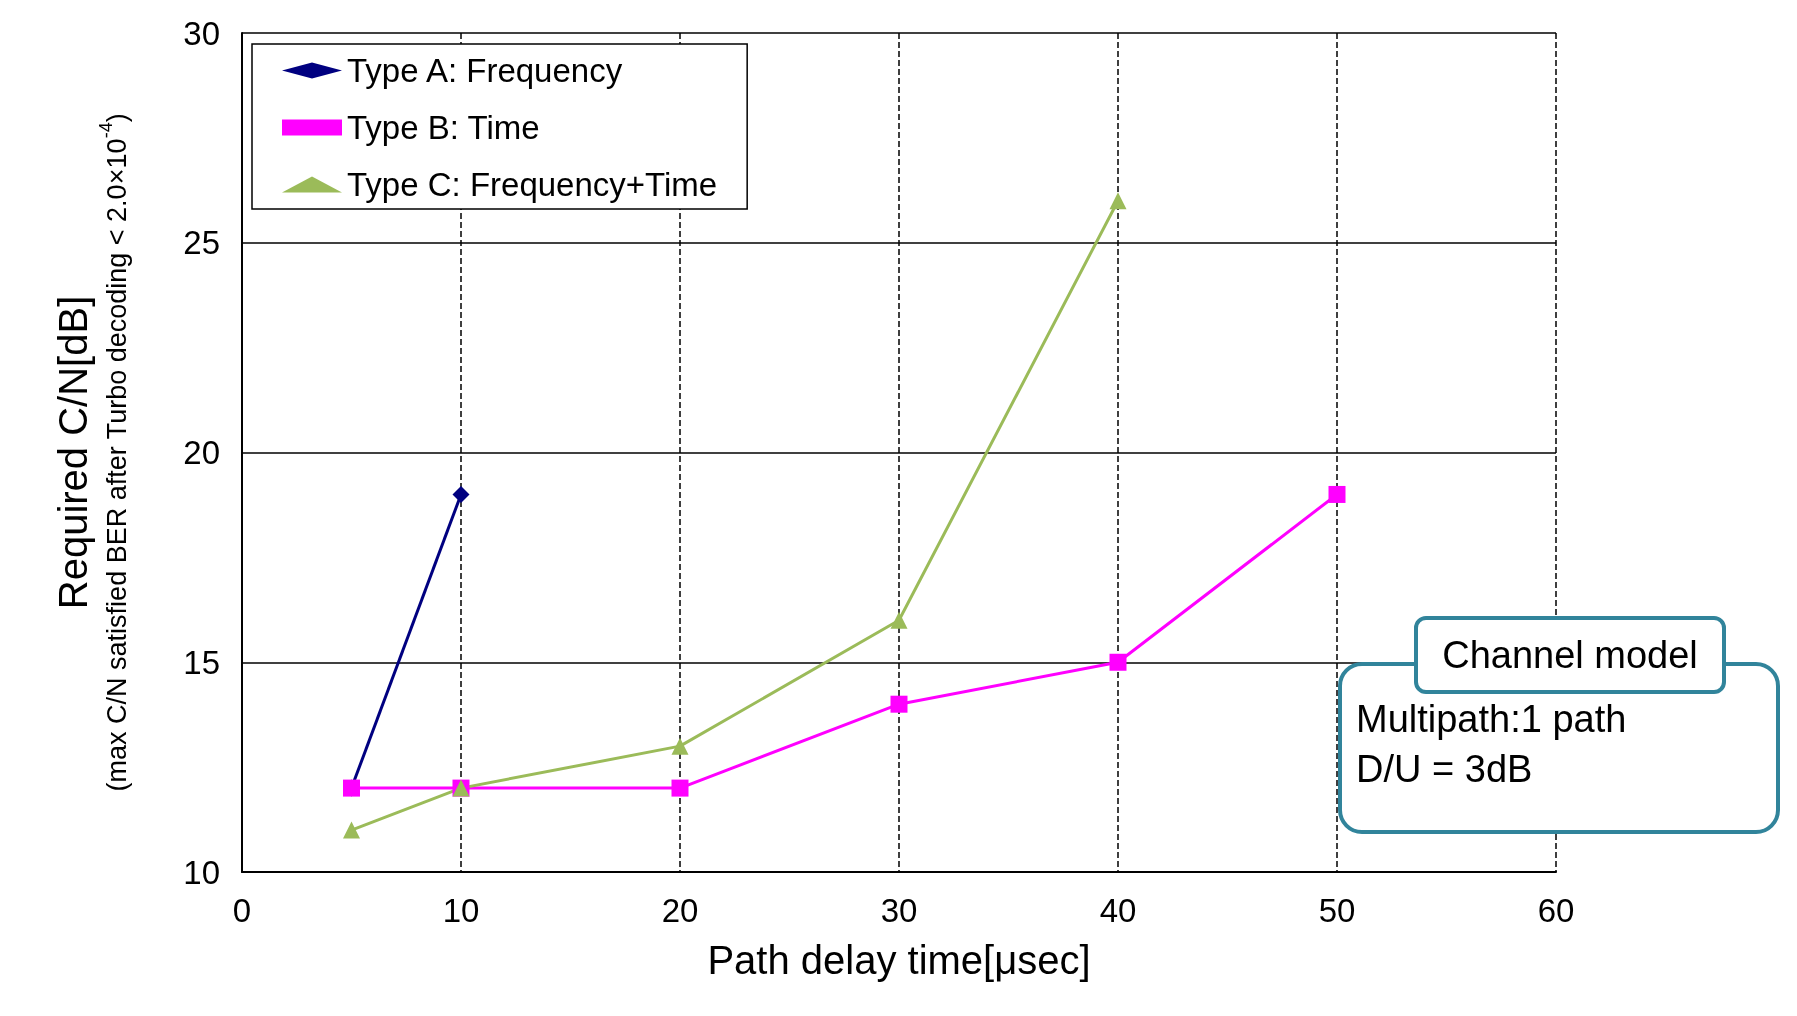  I want to click on annotation: Channel model, so click(1570, 655).